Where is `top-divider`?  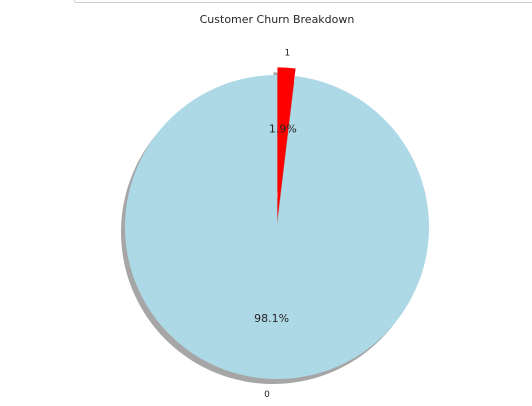 top-divider is located at coordinates (303, 1).